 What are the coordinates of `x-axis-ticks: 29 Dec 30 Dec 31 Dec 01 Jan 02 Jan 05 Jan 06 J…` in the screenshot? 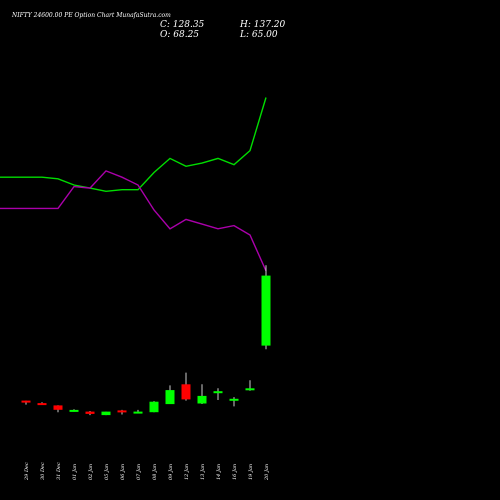 It's located at (147, 471).